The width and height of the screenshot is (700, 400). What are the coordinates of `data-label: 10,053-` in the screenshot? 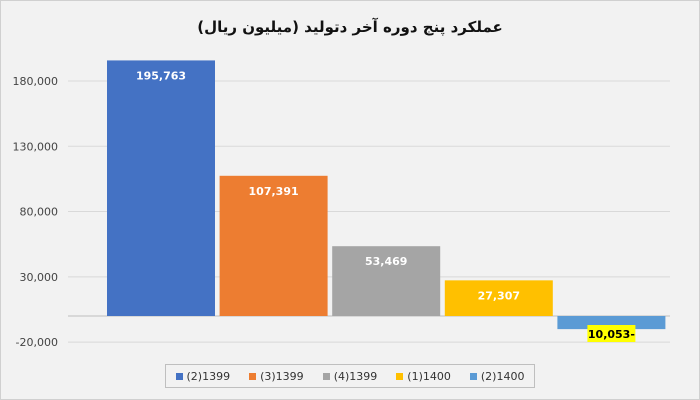 It's located at (611, 334).